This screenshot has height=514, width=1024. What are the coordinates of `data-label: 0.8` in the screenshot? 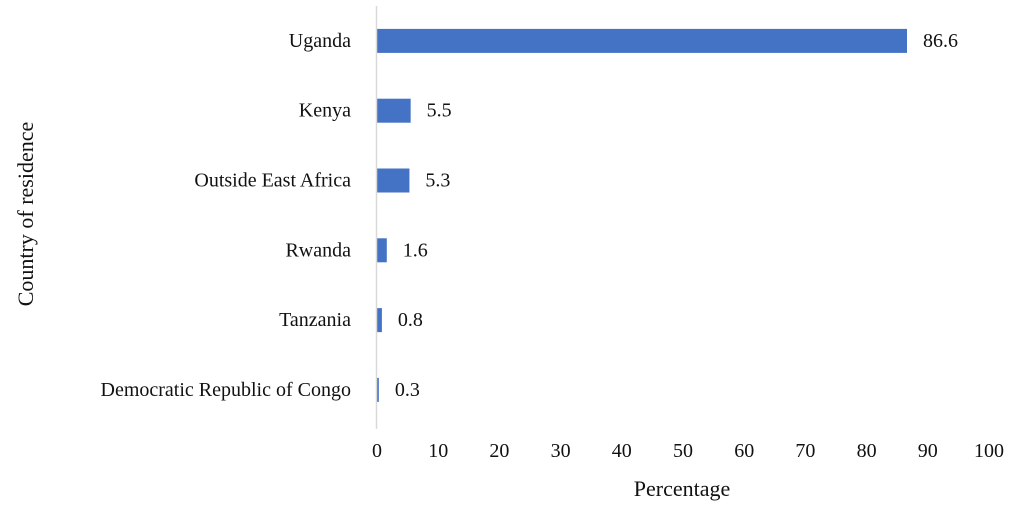 It's located at (410, 320).